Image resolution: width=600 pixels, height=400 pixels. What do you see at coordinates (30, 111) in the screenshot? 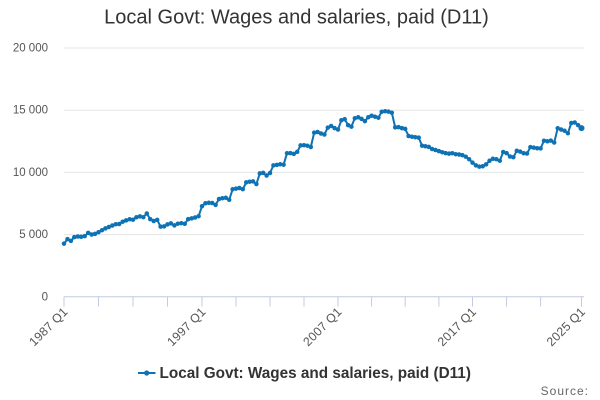
I see `svg-text: 15 000` at bounding box center [30, 111].